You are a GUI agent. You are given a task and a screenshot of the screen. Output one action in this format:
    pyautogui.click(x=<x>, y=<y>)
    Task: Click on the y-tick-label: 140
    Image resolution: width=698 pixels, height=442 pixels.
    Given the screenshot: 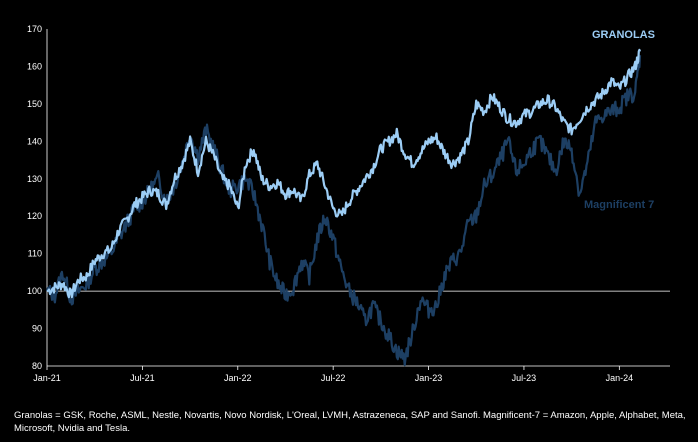 What is the action you would take?
    pyautogui.click(x=34, y=141)
    